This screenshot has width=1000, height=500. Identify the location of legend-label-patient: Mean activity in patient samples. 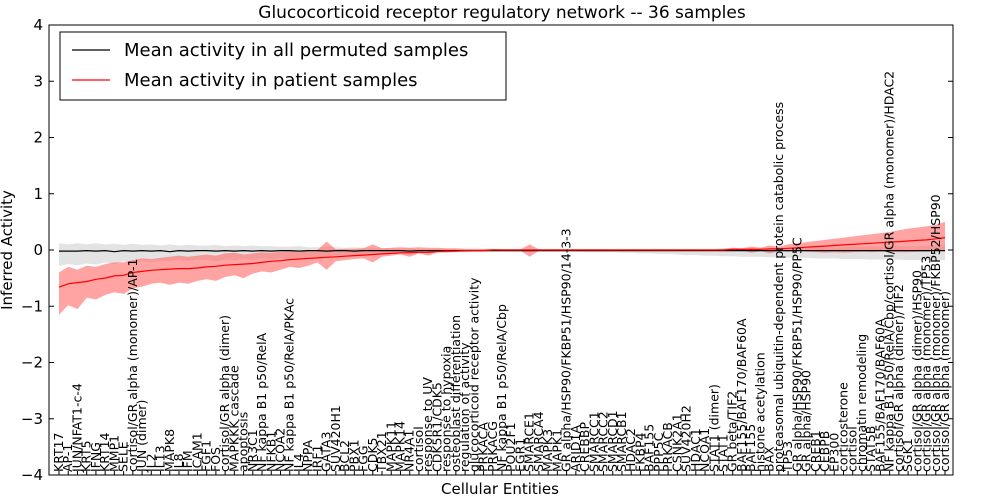
(271, 80).